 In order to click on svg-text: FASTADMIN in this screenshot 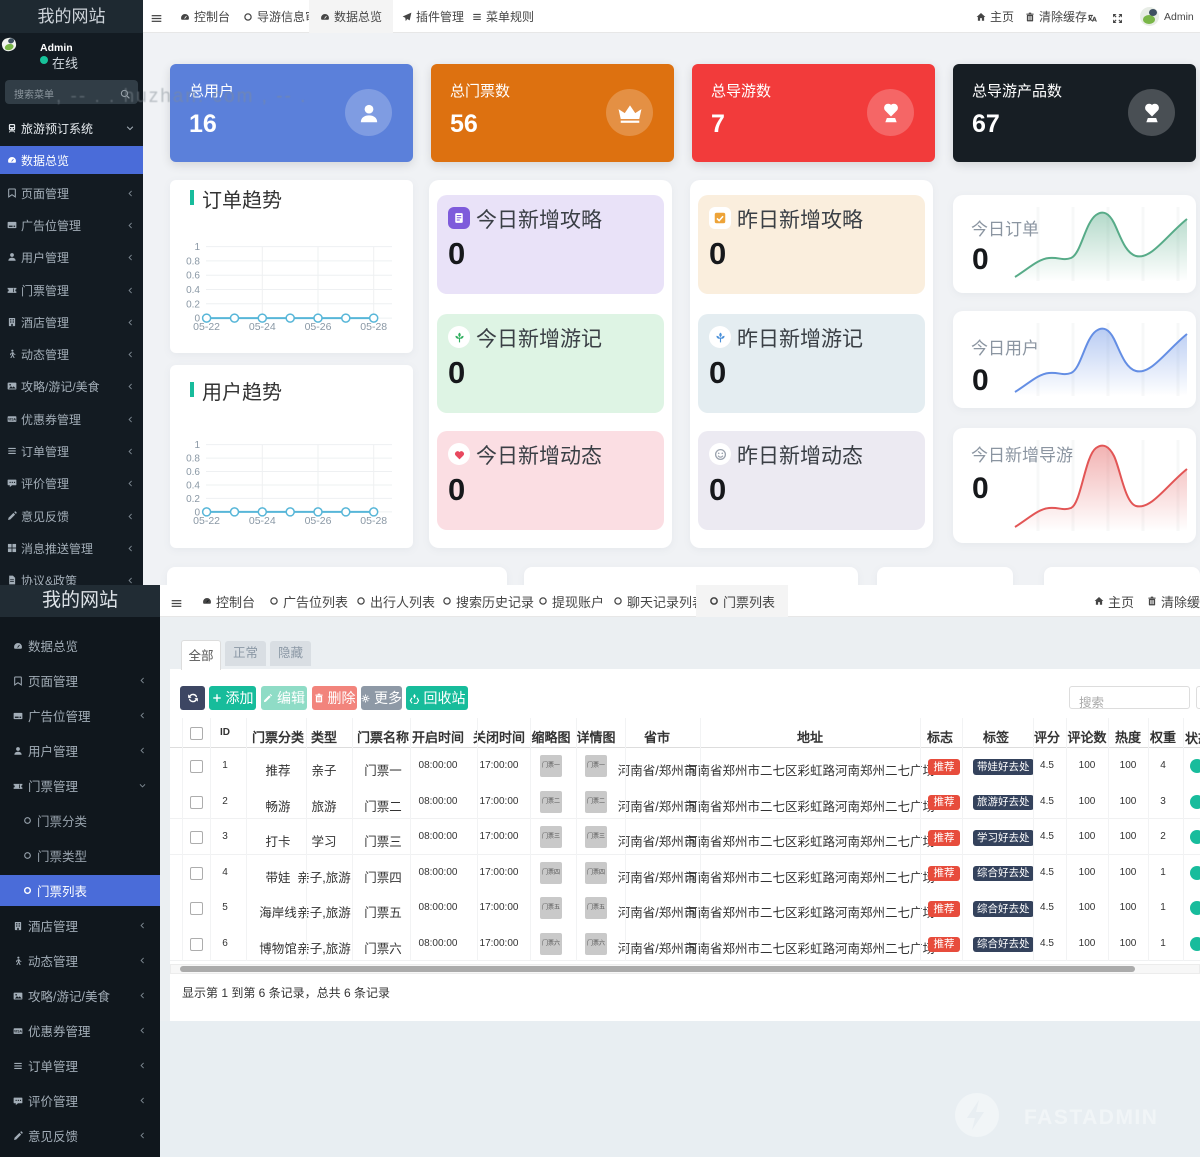, I will do `click(1091, 1117)`.